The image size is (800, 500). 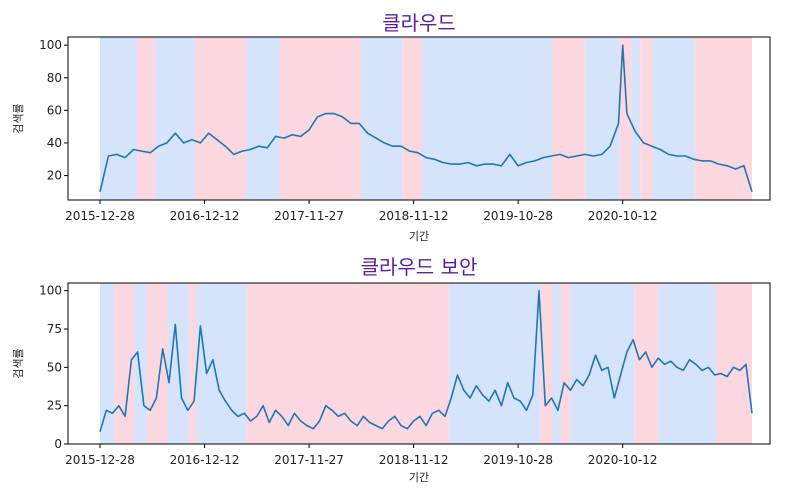 What do you see at coordinates (419, 267) in the screenshot?
I see `chart-title: 클라우드 보안` at bounding box center [419, 267].